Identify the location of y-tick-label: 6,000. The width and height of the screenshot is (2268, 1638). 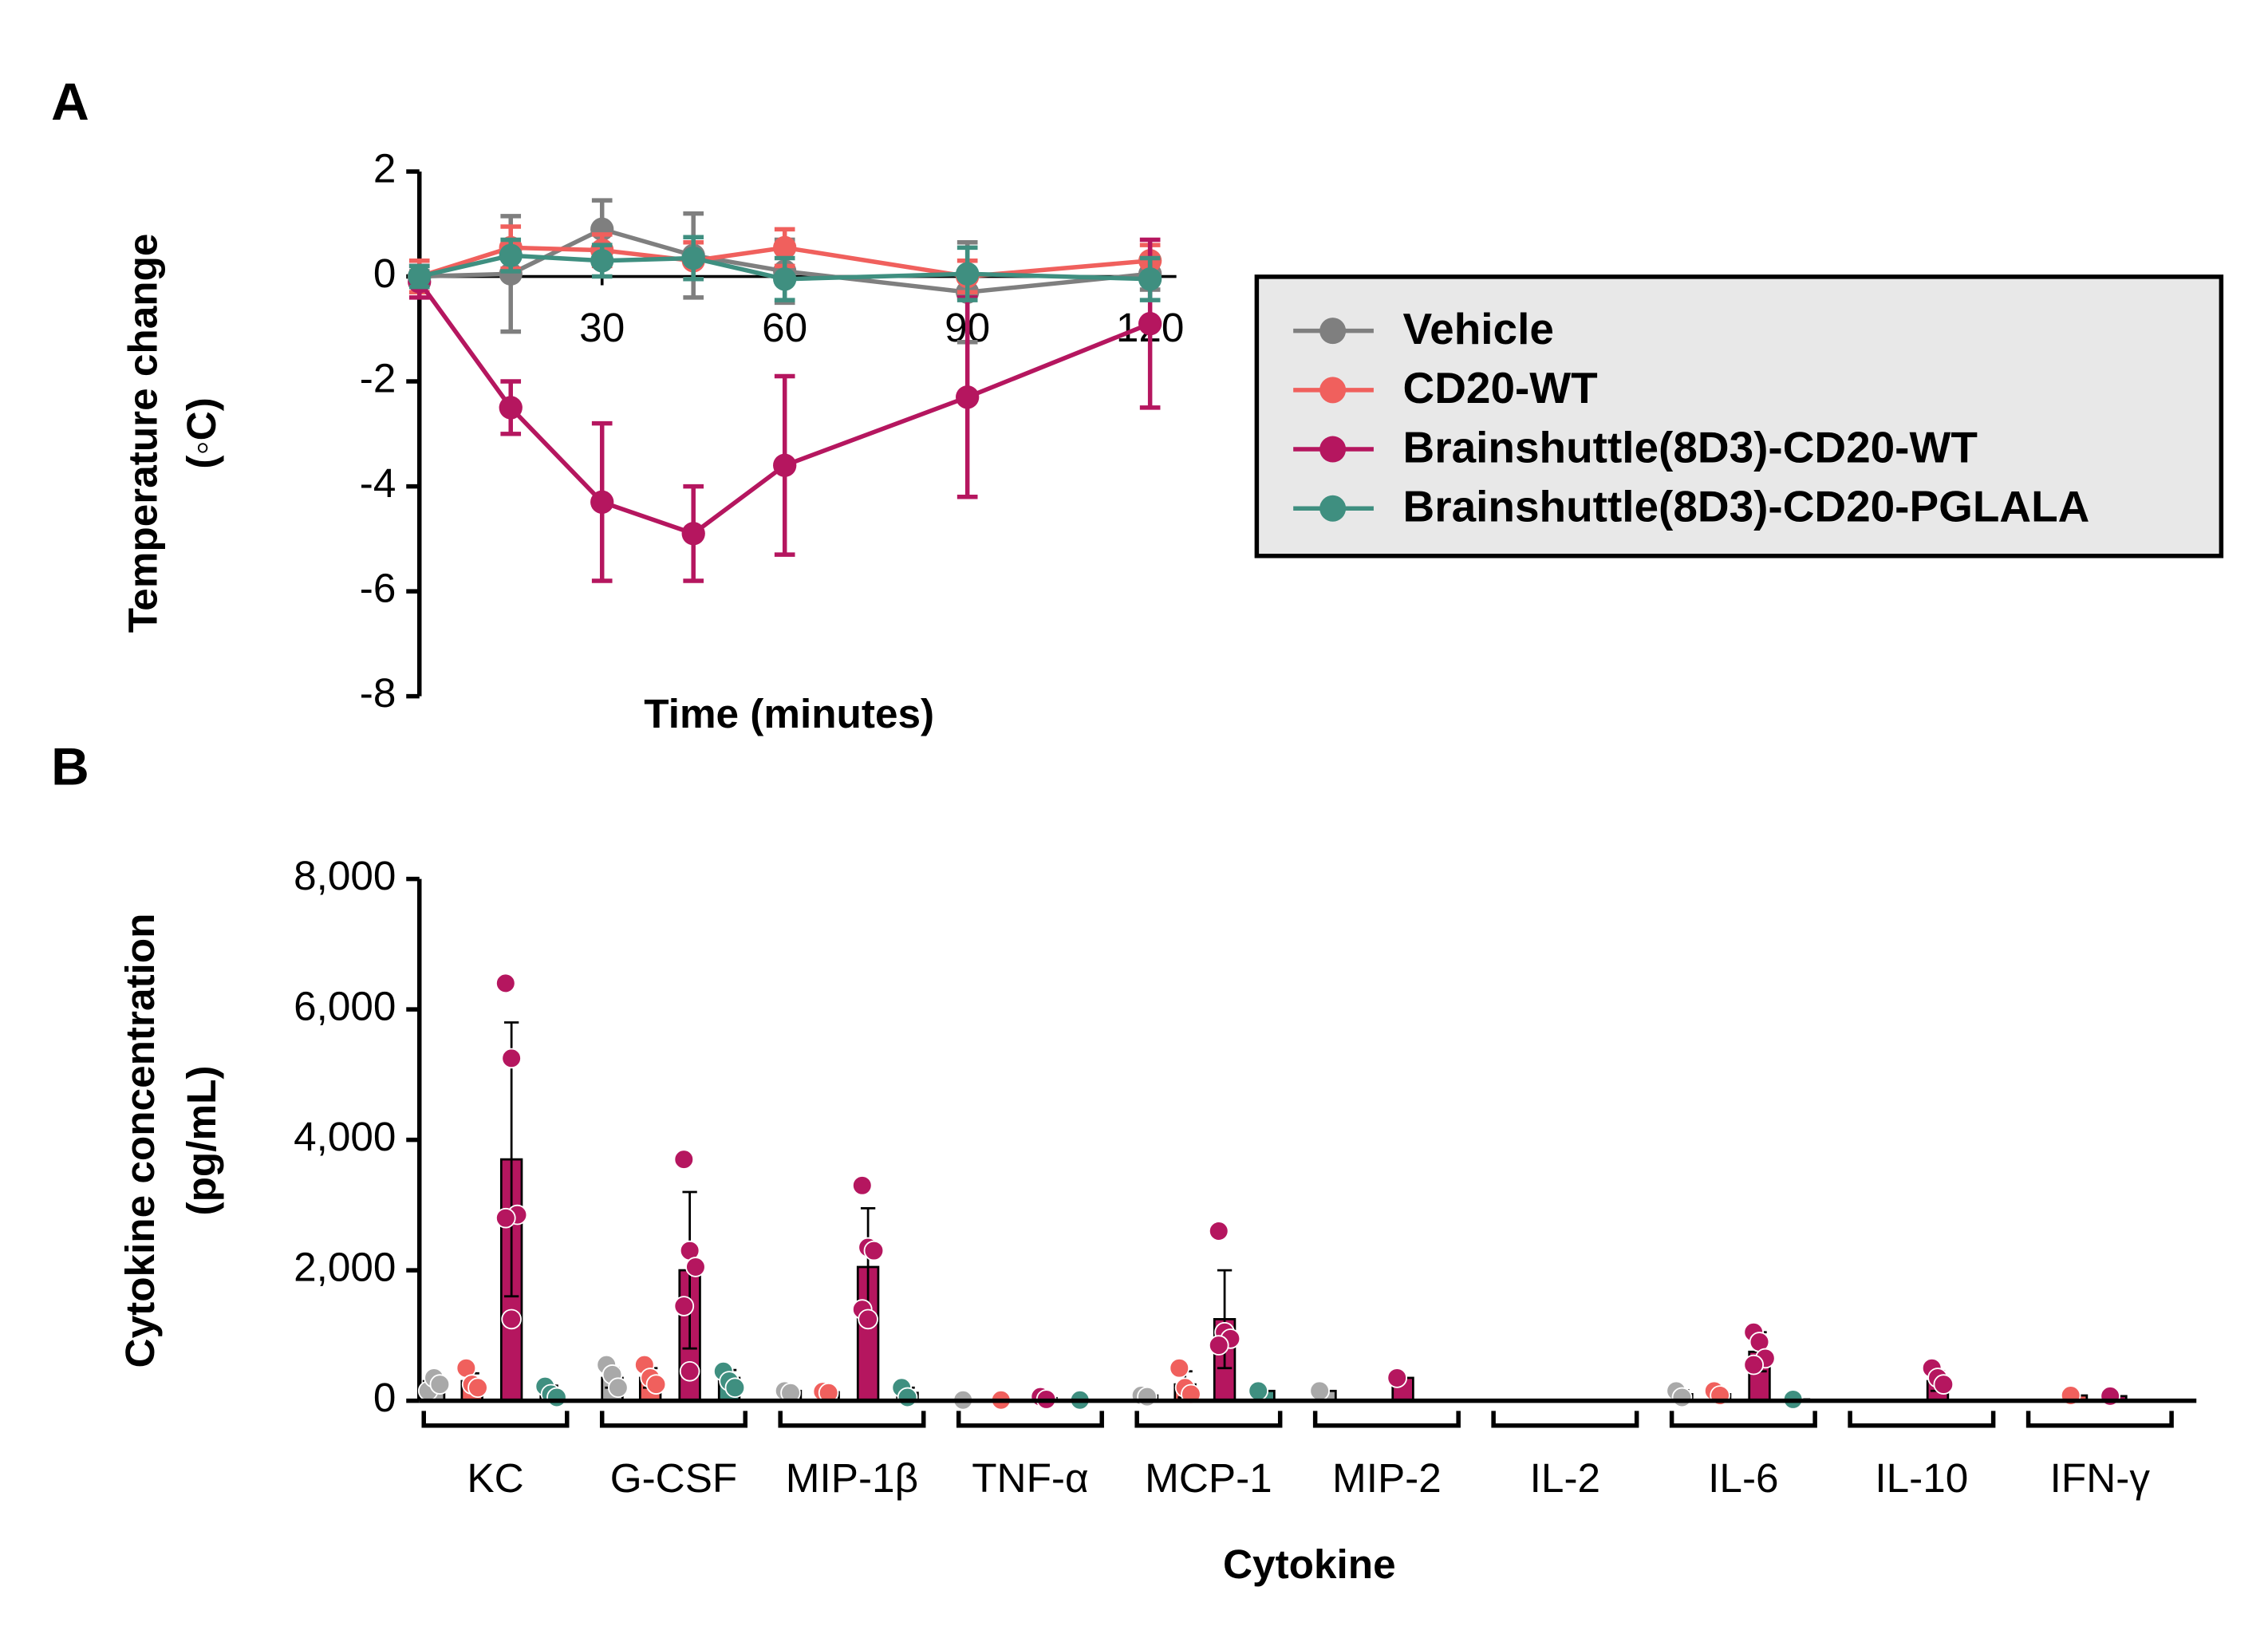
(345, 1006).